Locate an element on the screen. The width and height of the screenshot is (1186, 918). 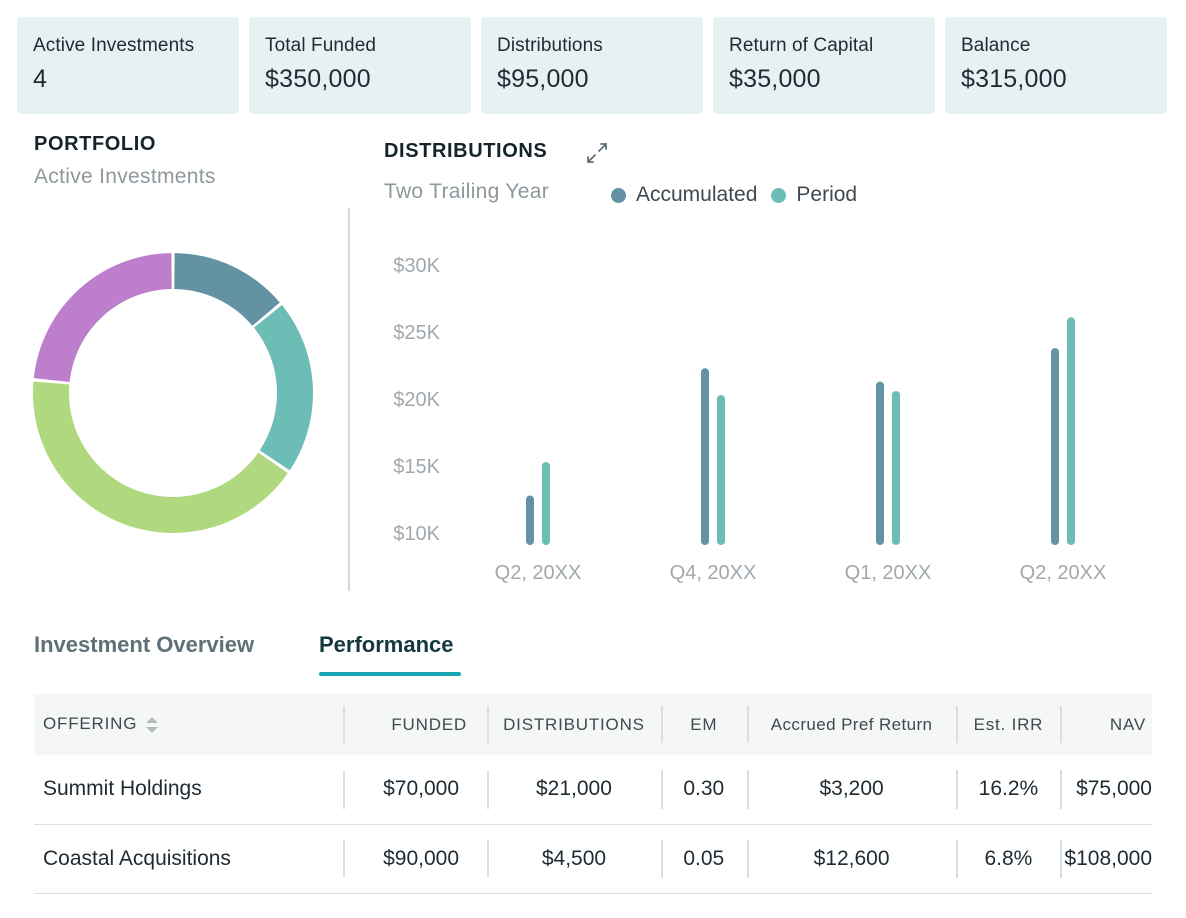
card-distributions: Distributions $95,000 is located at coordinates (592, 65).